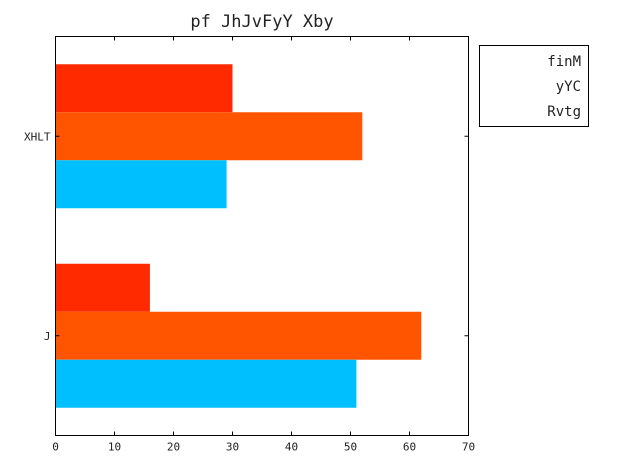 This screenshot has width=624, height=473. What do you see at coordinates (55, 447) in the screenshot?
I see `x-tick-label-0: 0` at bounding box center [55, 447].